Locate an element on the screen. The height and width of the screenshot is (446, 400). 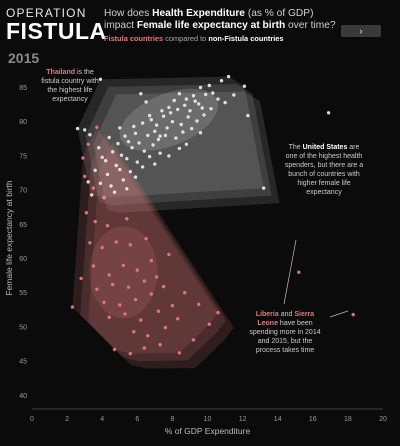
brand-line2: FISTULA is located at coordinates (56, 31).